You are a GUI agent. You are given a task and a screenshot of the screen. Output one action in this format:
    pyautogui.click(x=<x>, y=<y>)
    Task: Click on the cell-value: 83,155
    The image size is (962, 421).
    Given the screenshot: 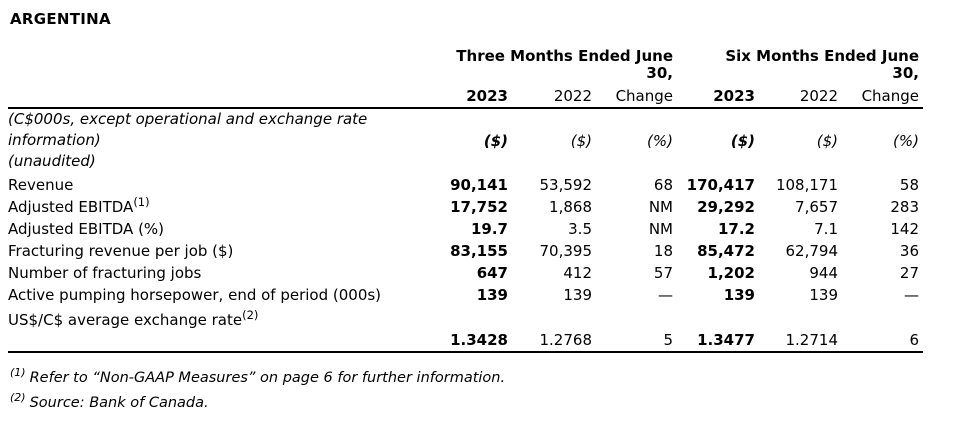 What is the action you would take?
    pyautogui.click(x=479, y=251)
    